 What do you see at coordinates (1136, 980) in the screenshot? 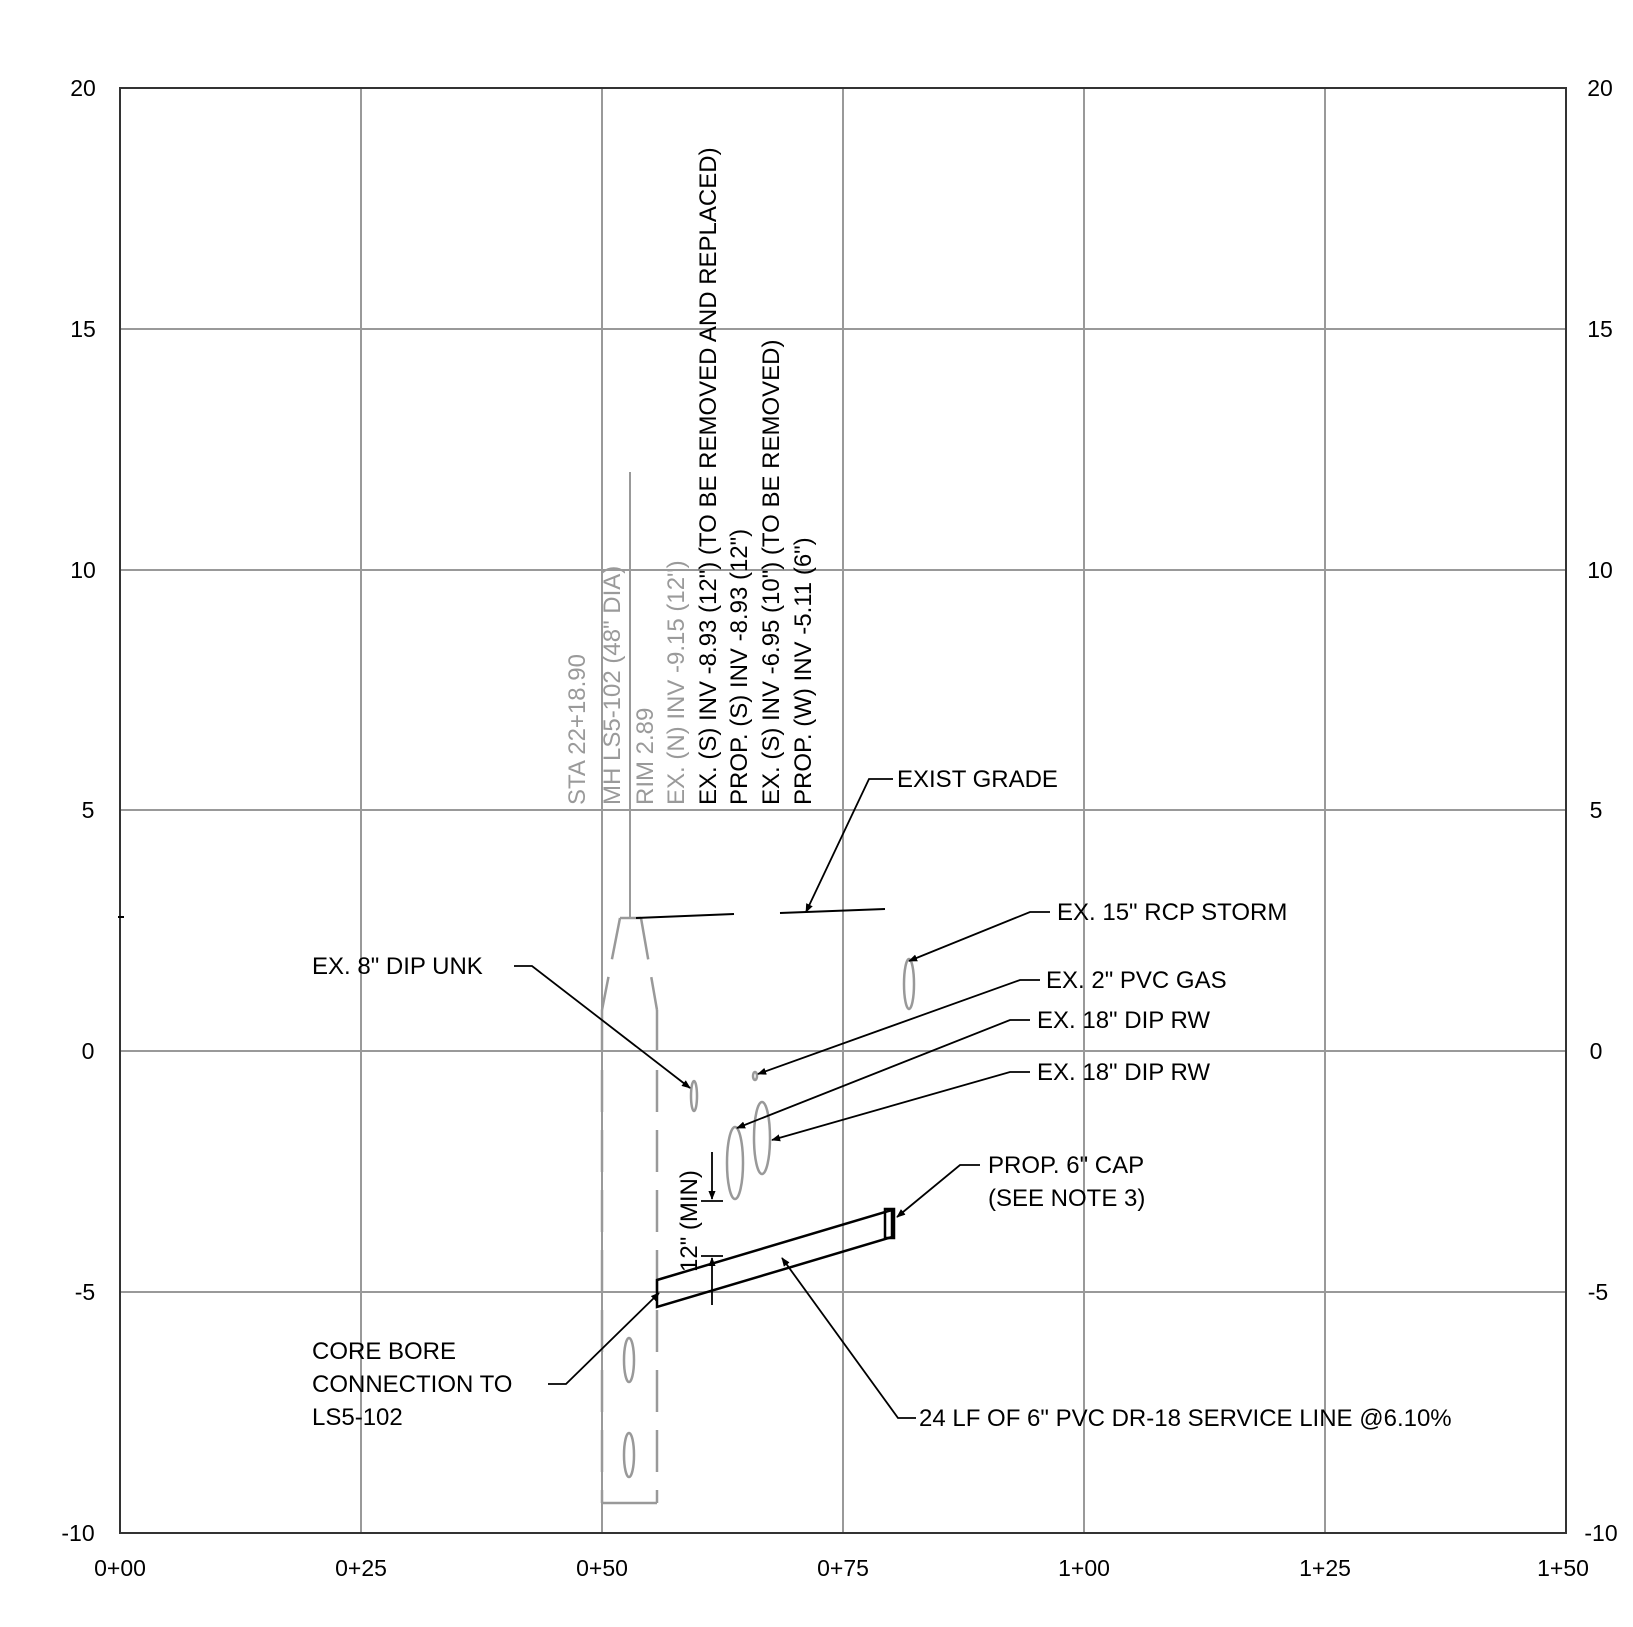
I see `gas-label: EX. 2" PVC GAS` at bounding box center [1136, 980].